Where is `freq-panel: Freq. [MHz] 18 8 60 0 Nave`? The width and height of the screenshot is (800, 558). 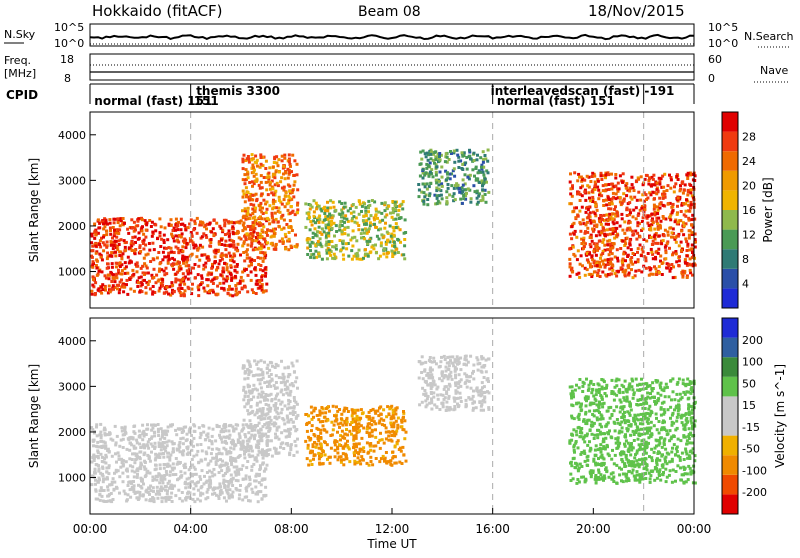 freq-panel: Freq. [MHz] 18 8 60 0 Nave is located at coordinates (397, 69).